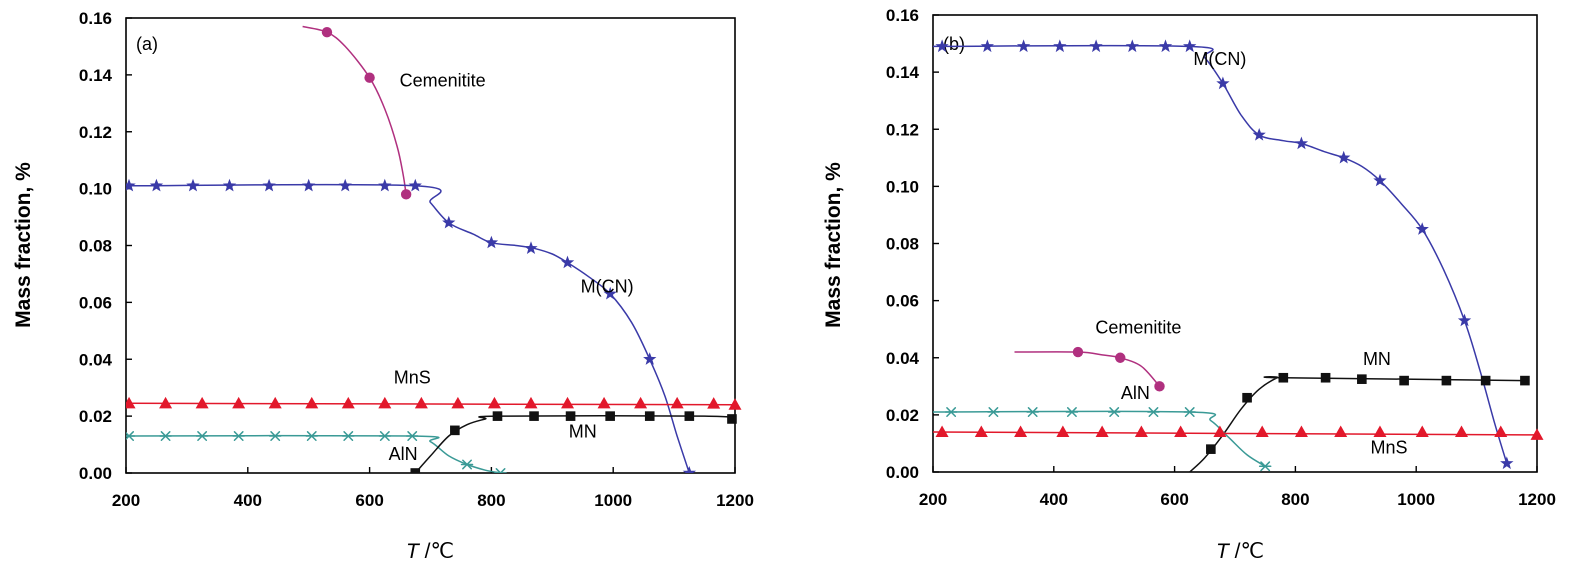  Describe the element at coordinates (248, 500) in the screenshot. I see `x-tick-label: 400` at that location.